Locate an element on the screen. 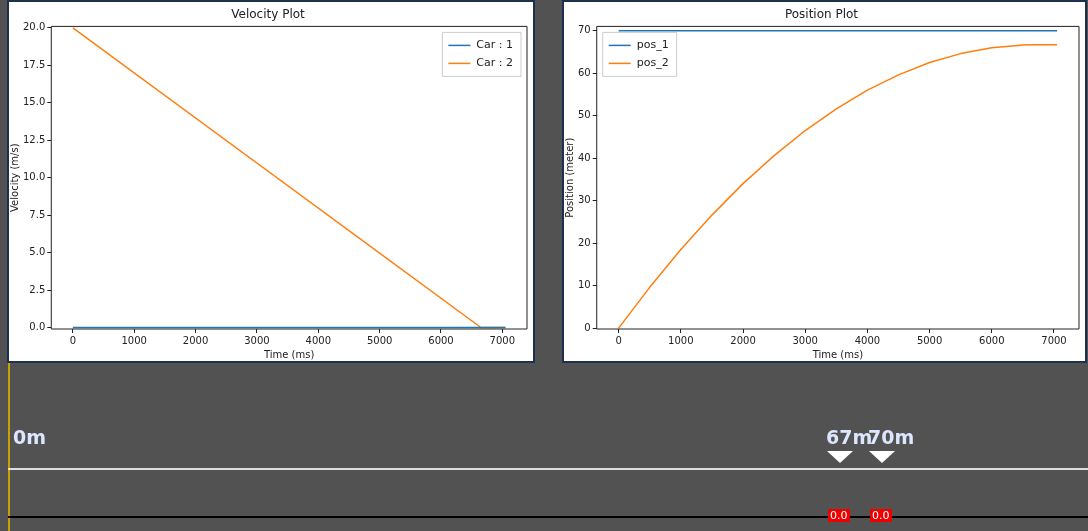 The image size is (1088, 531). y-tick-label: 50 is located at coordinates (584, 115).